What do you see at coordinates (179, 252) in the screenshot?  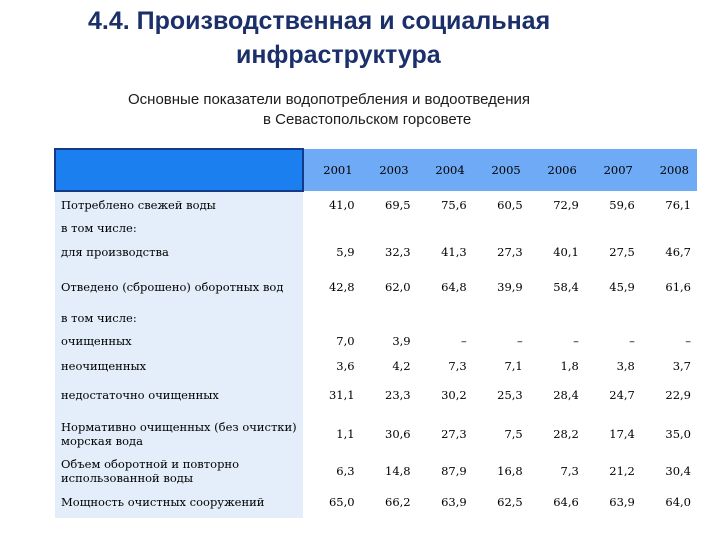 I see `row-label: для производства` at bounding box center [179, 252].